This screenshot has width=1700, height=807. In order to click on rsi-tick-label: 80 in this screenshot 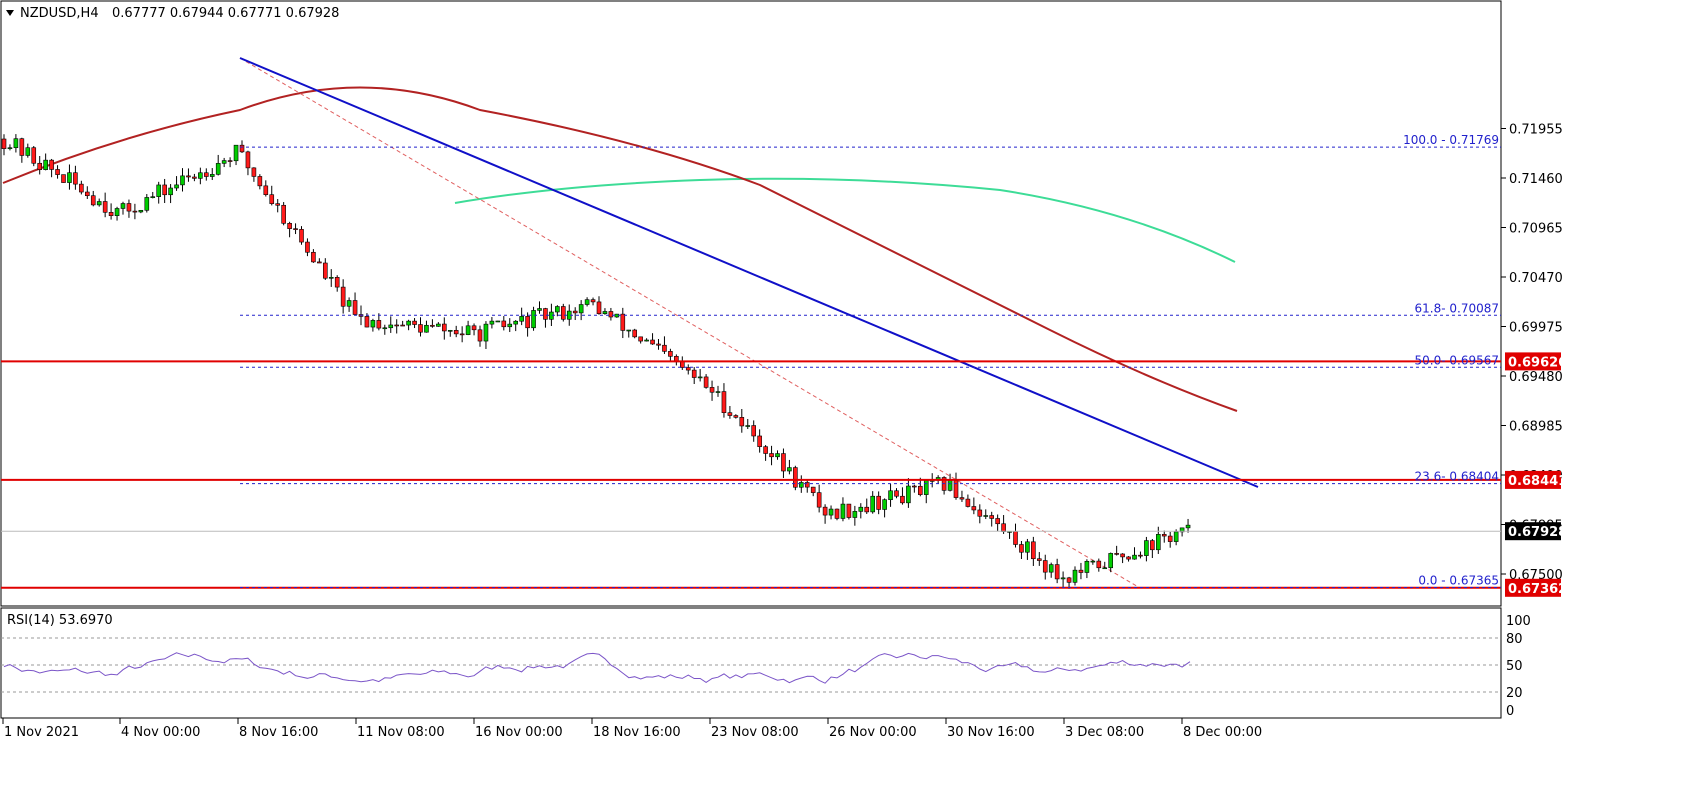, I will do `click(1514, 639)`.